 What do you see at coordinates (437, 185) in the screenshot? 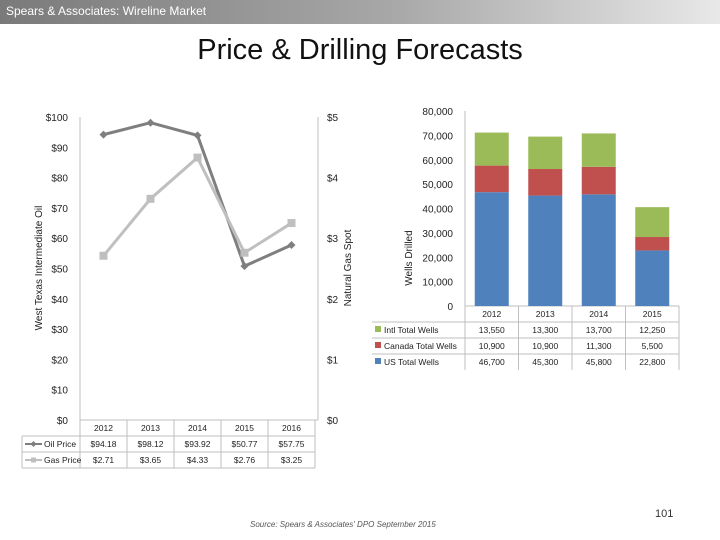
I see `bar-y-tick-label: 50,000` at bounding box center [437, 185].